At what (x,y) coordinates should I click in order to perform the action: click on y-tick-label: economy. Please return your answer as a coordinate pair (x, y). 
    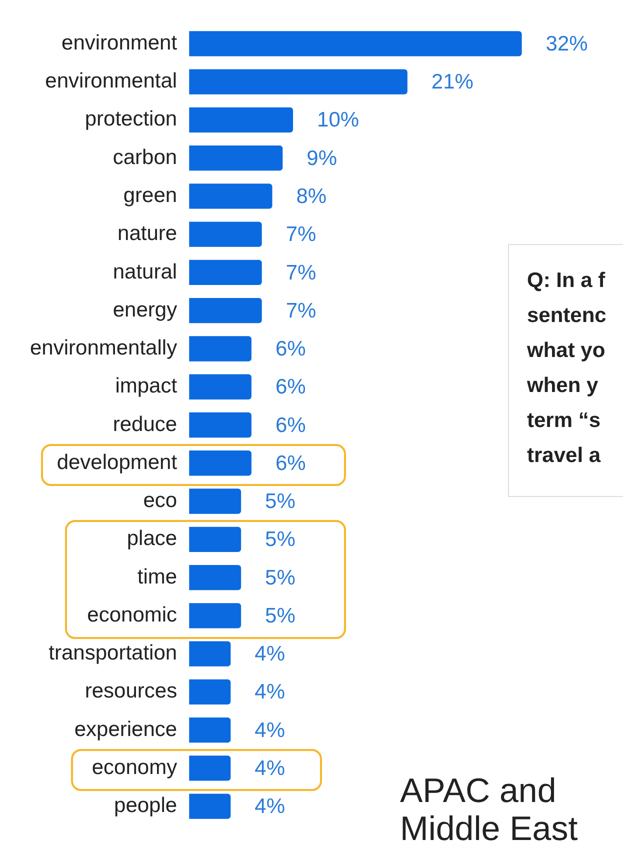
    Looking at the image, I should click on (135, 767).